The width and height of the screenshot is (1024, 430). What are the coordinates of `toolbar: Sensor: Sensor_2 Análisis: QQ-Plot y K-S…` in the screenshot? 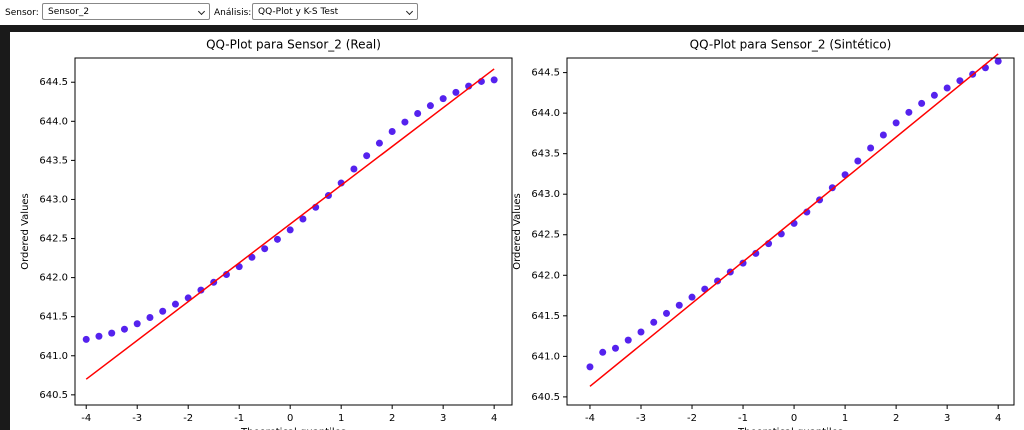 It's located at (512, 12).